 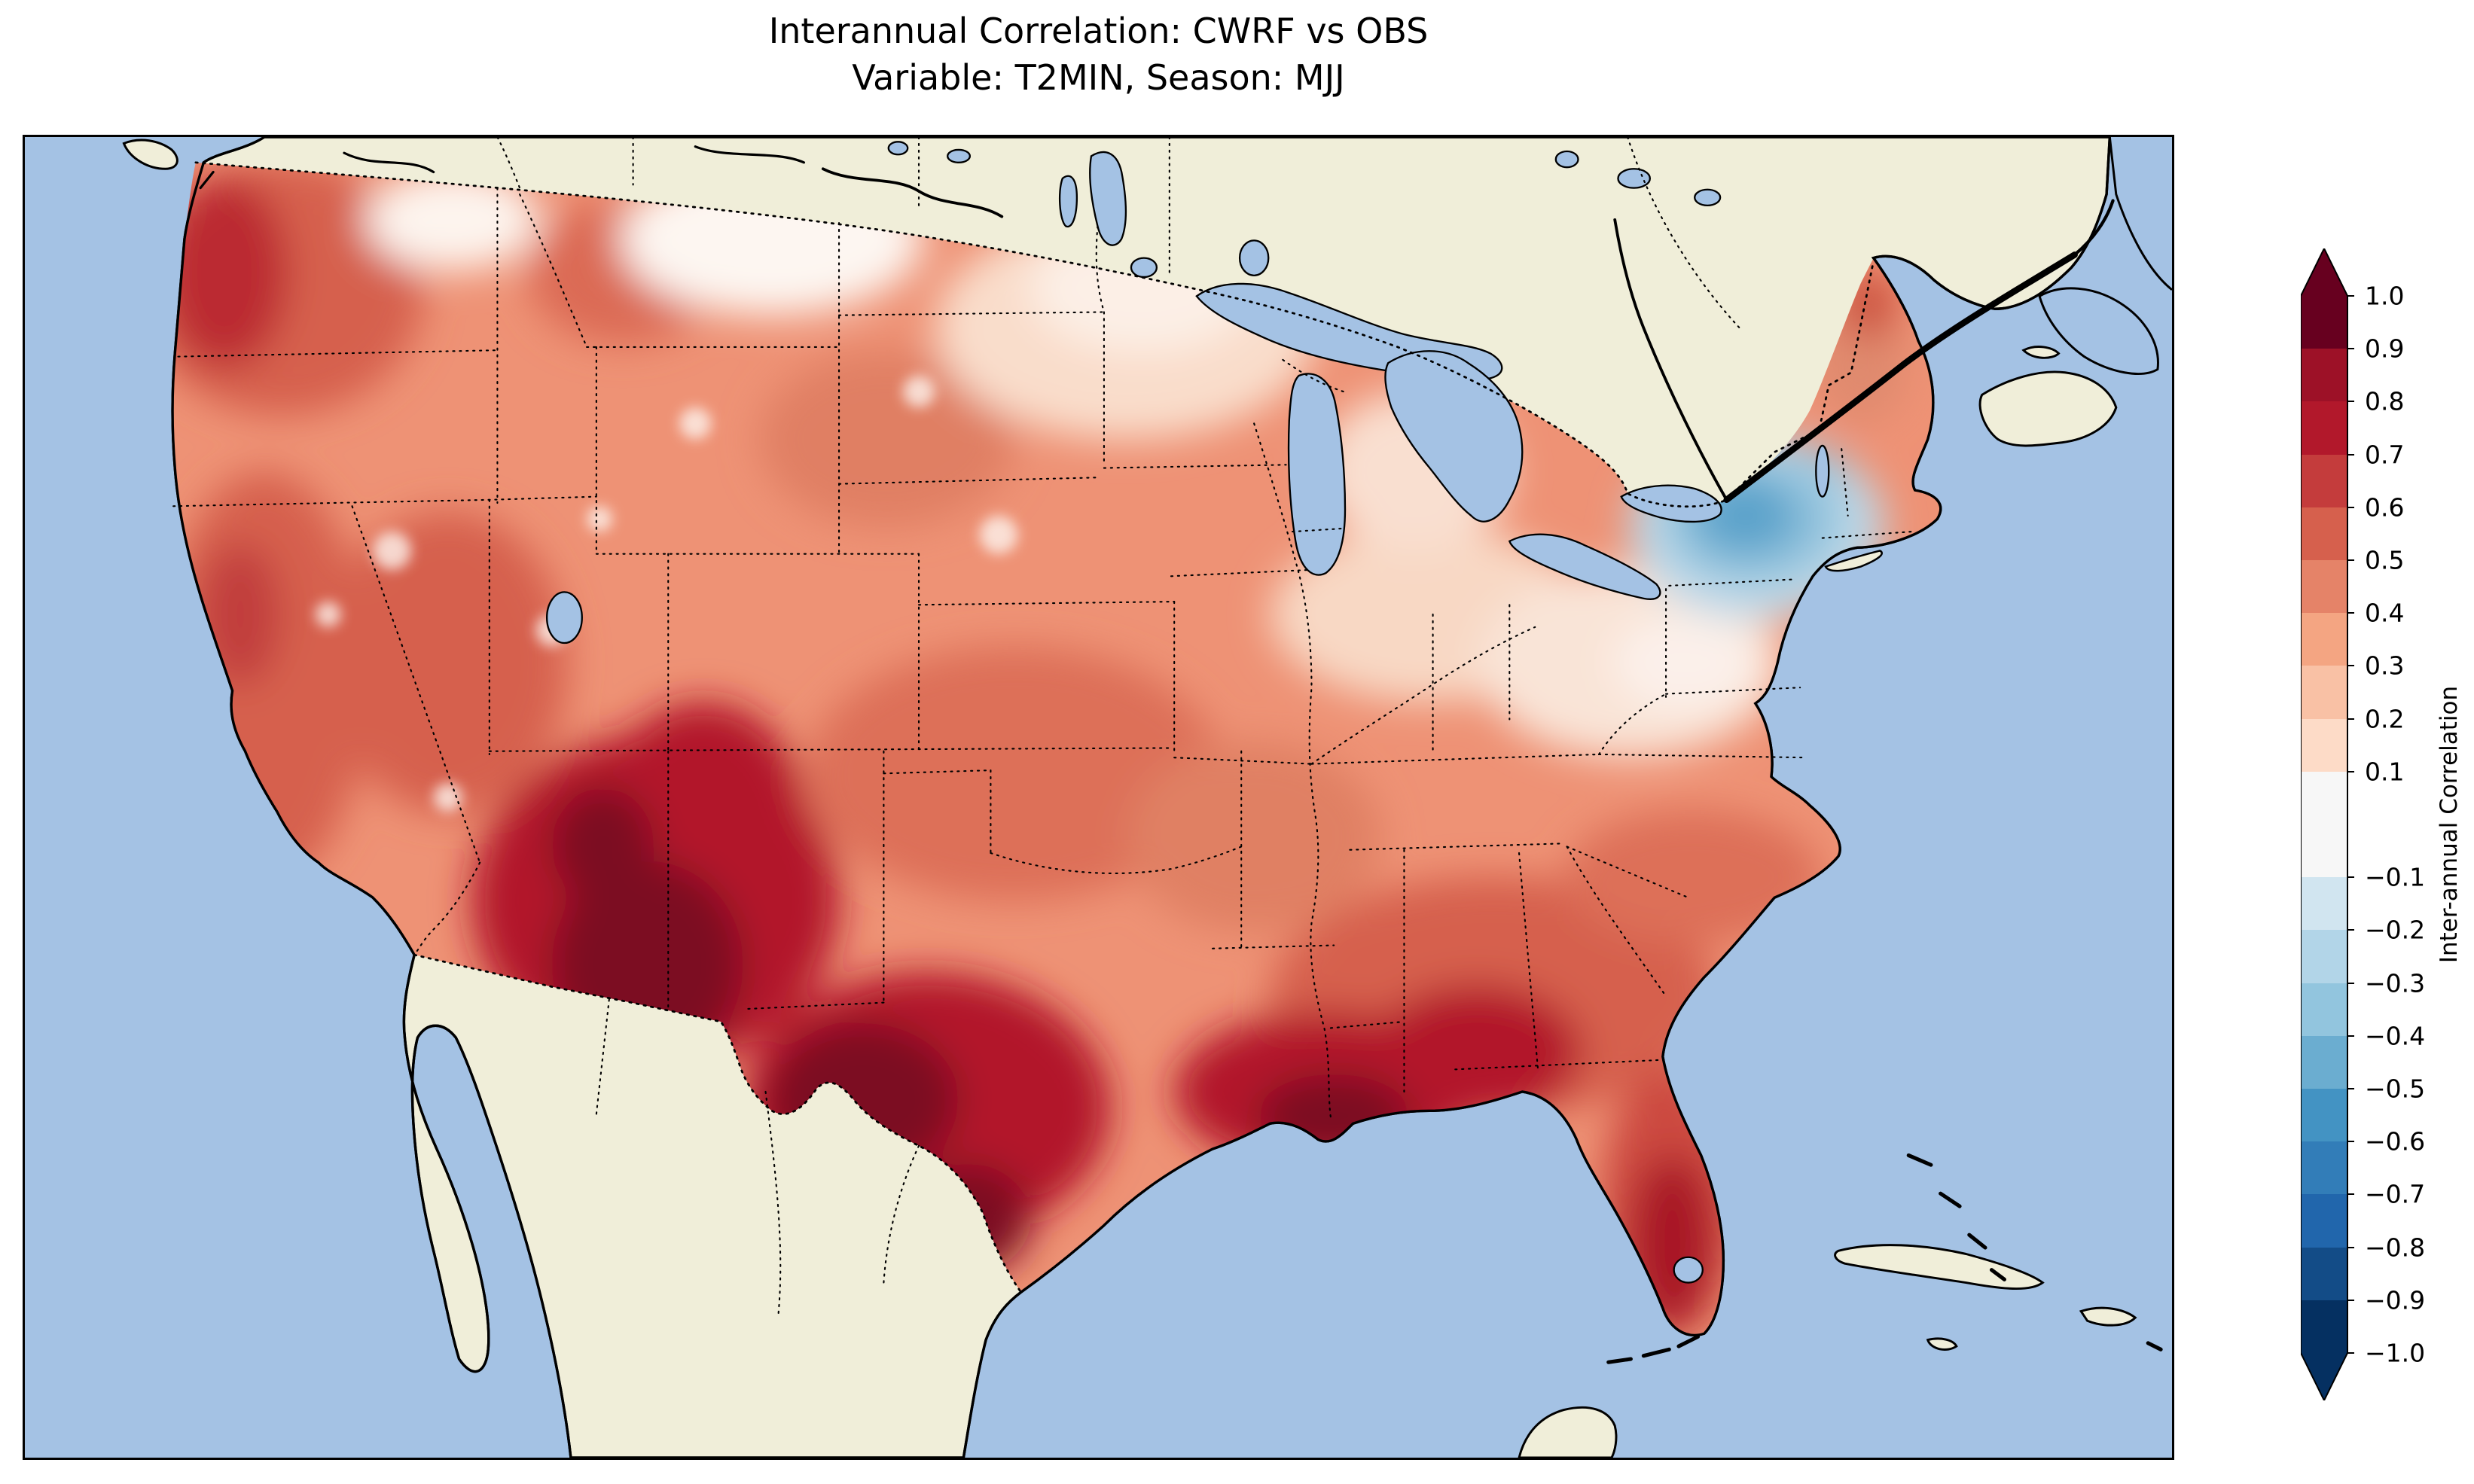 I want to click on colorbar-tick-label: 0.2, so click(x=2385, y=719).